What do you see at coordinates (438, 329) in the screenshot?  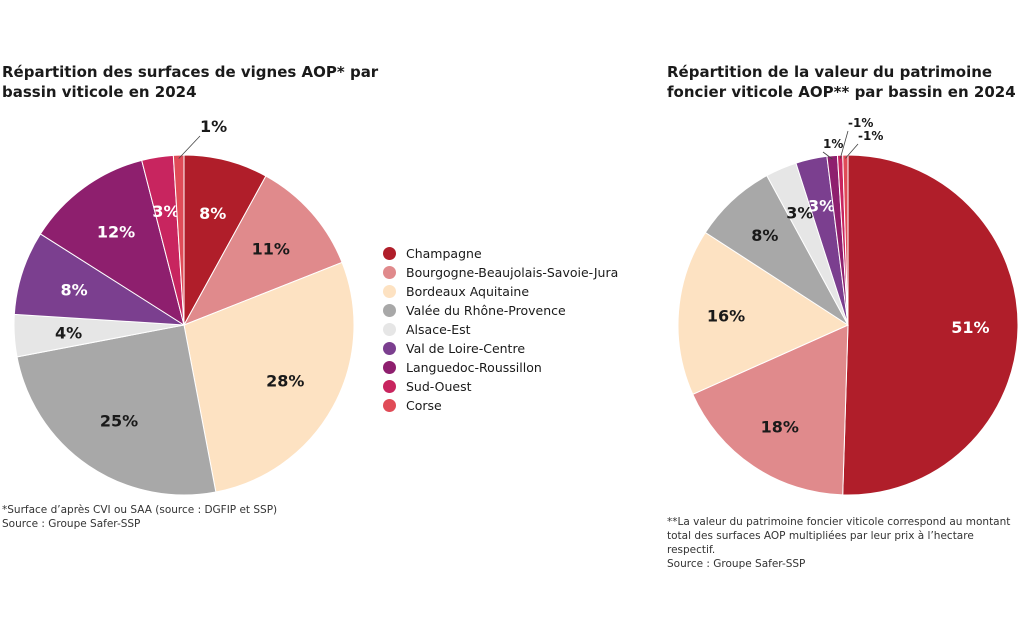 I see `legend-label: Alsace-Est` at bounding box center [438, 329].